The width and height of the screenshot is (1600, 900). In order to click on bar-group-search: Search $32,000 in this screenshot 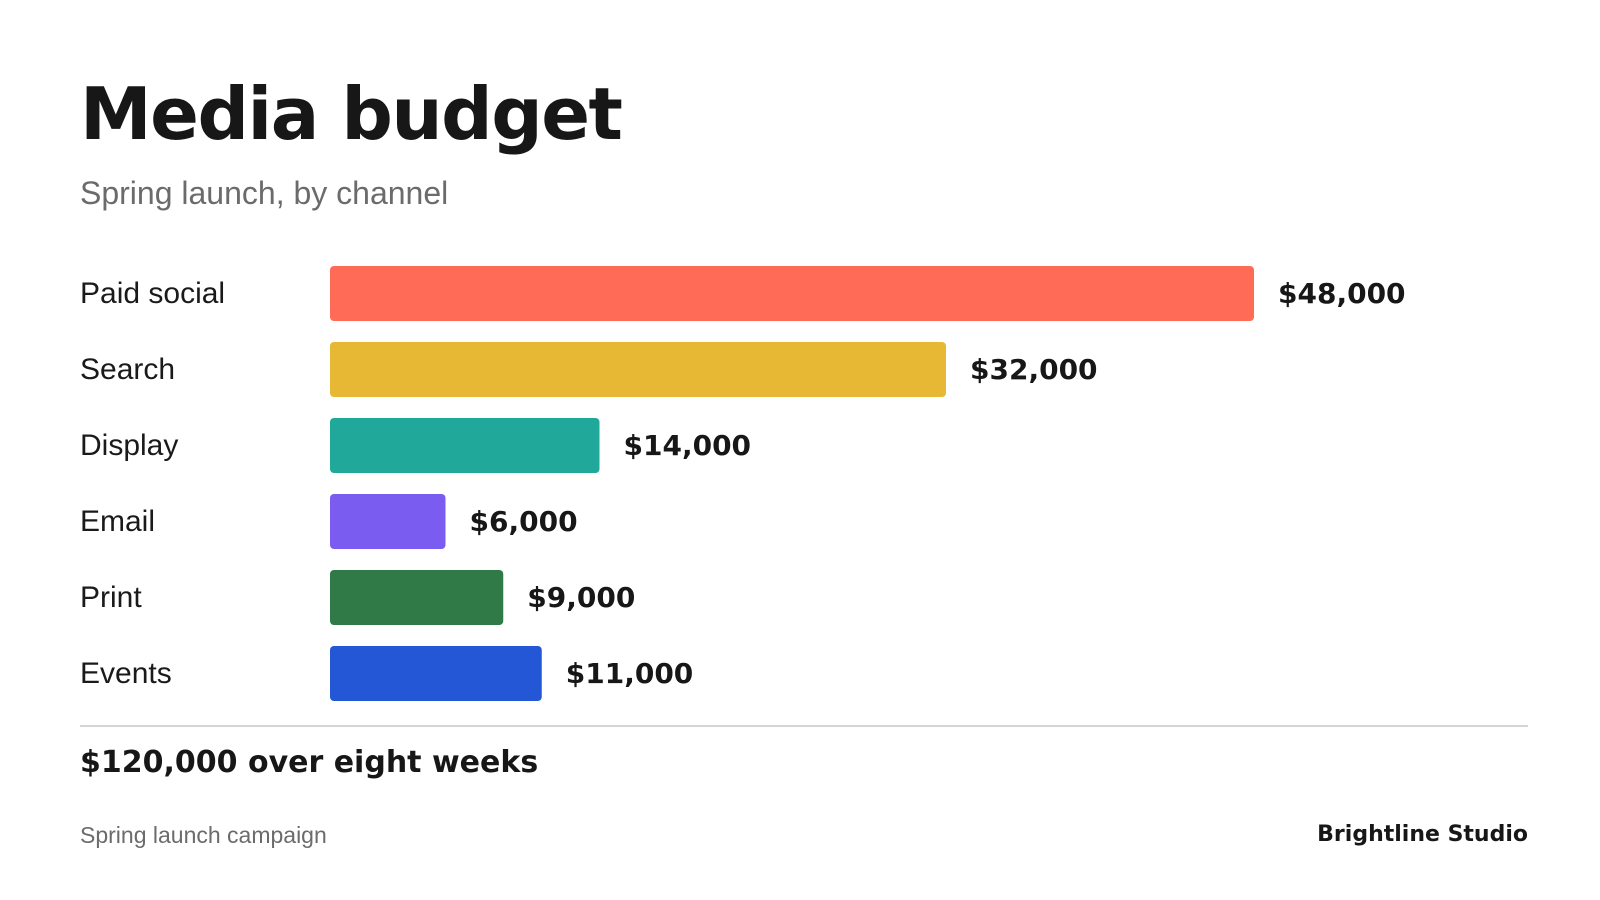, I will do `click(589, 369)`.